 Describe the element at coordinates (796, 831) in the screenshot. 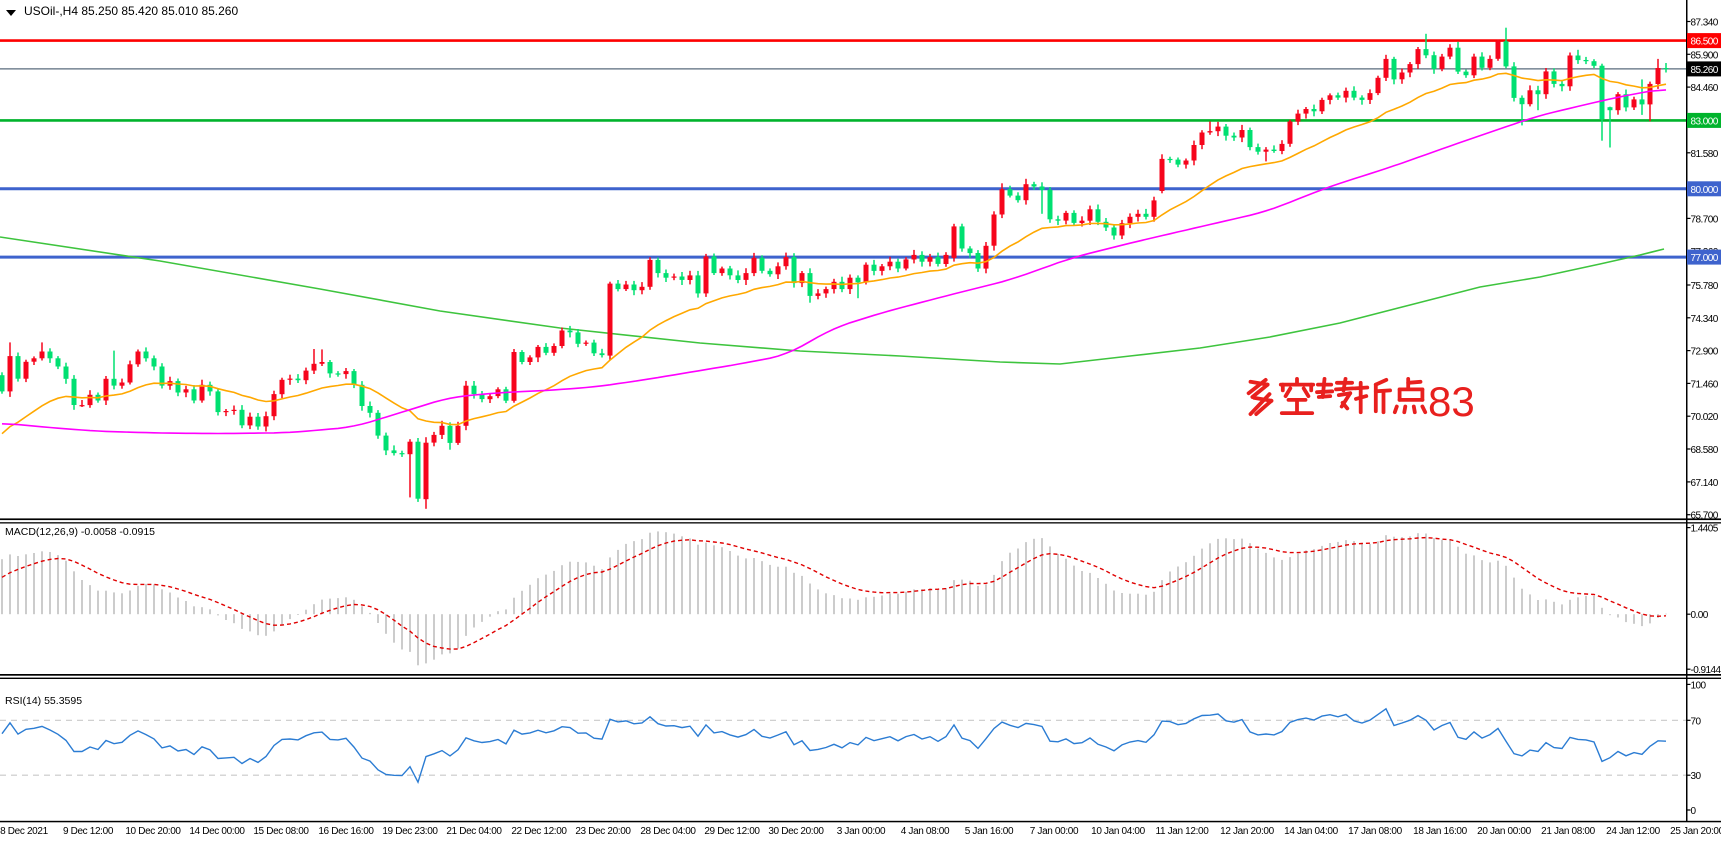

I see `svg-text: 30 Dec 20:00` at that location.